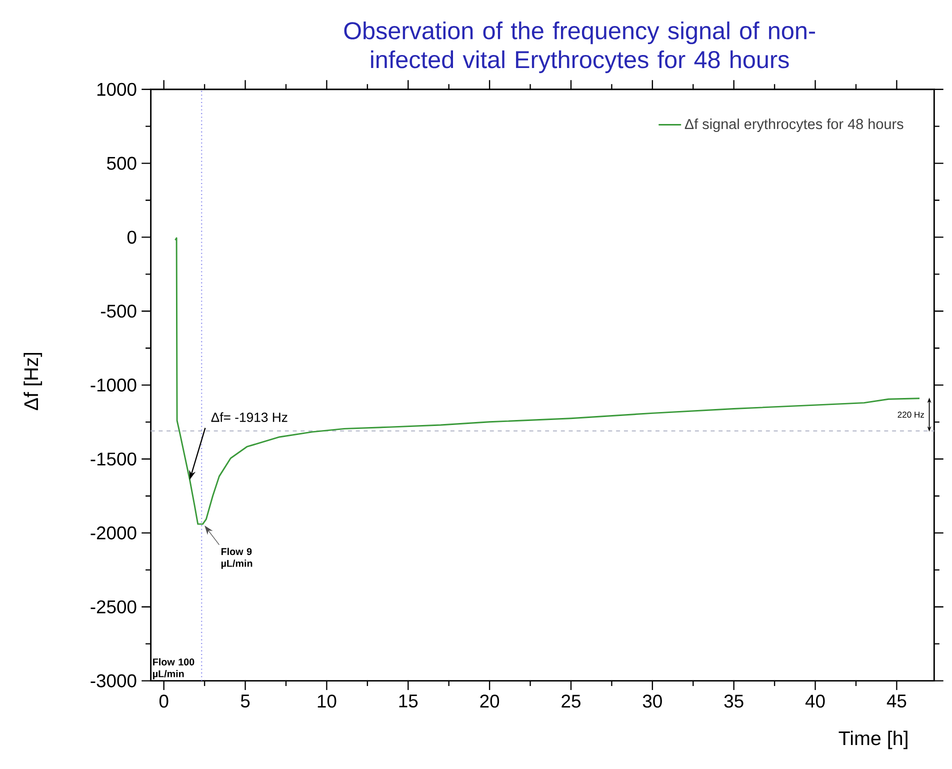 This screenshot has width=952, height=769. I want to click on x-tick-label: 25, so click(571, 701).